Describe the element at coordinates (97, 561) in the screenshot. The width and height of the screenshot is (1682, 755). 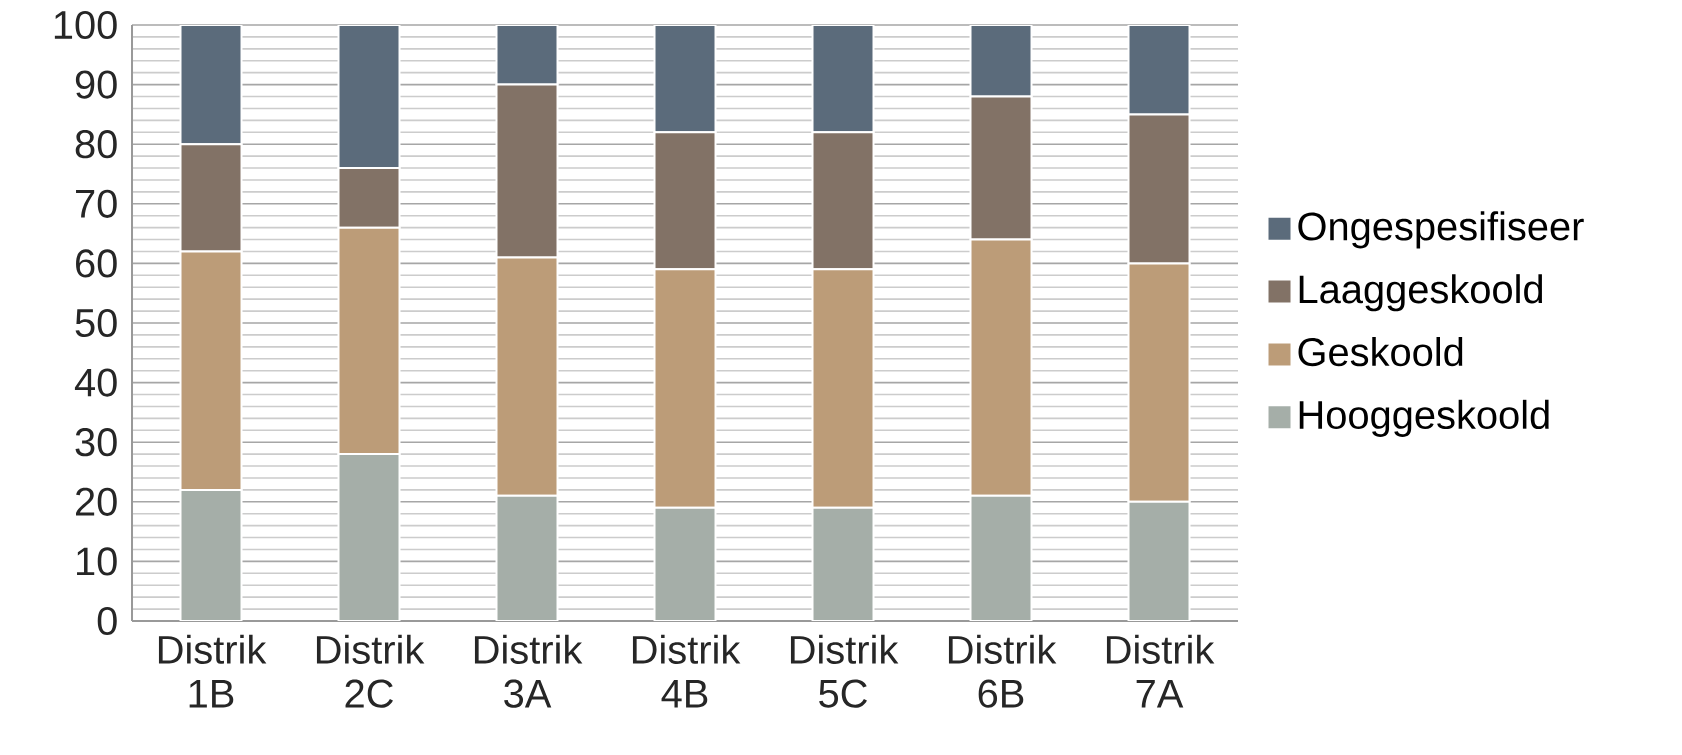
I see `y-tick-label: 10` at that location.